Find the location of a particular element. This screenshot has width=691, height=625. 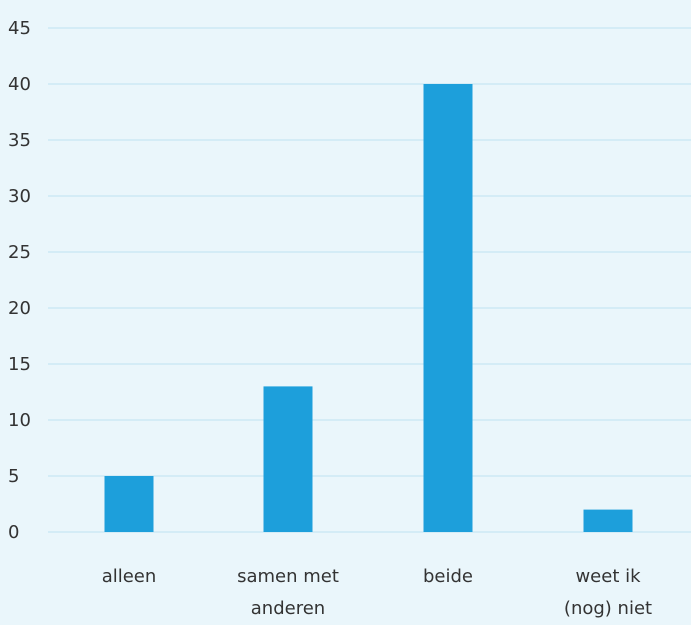

x-tick-label-line: alleen is located at coordinates (129, 576).